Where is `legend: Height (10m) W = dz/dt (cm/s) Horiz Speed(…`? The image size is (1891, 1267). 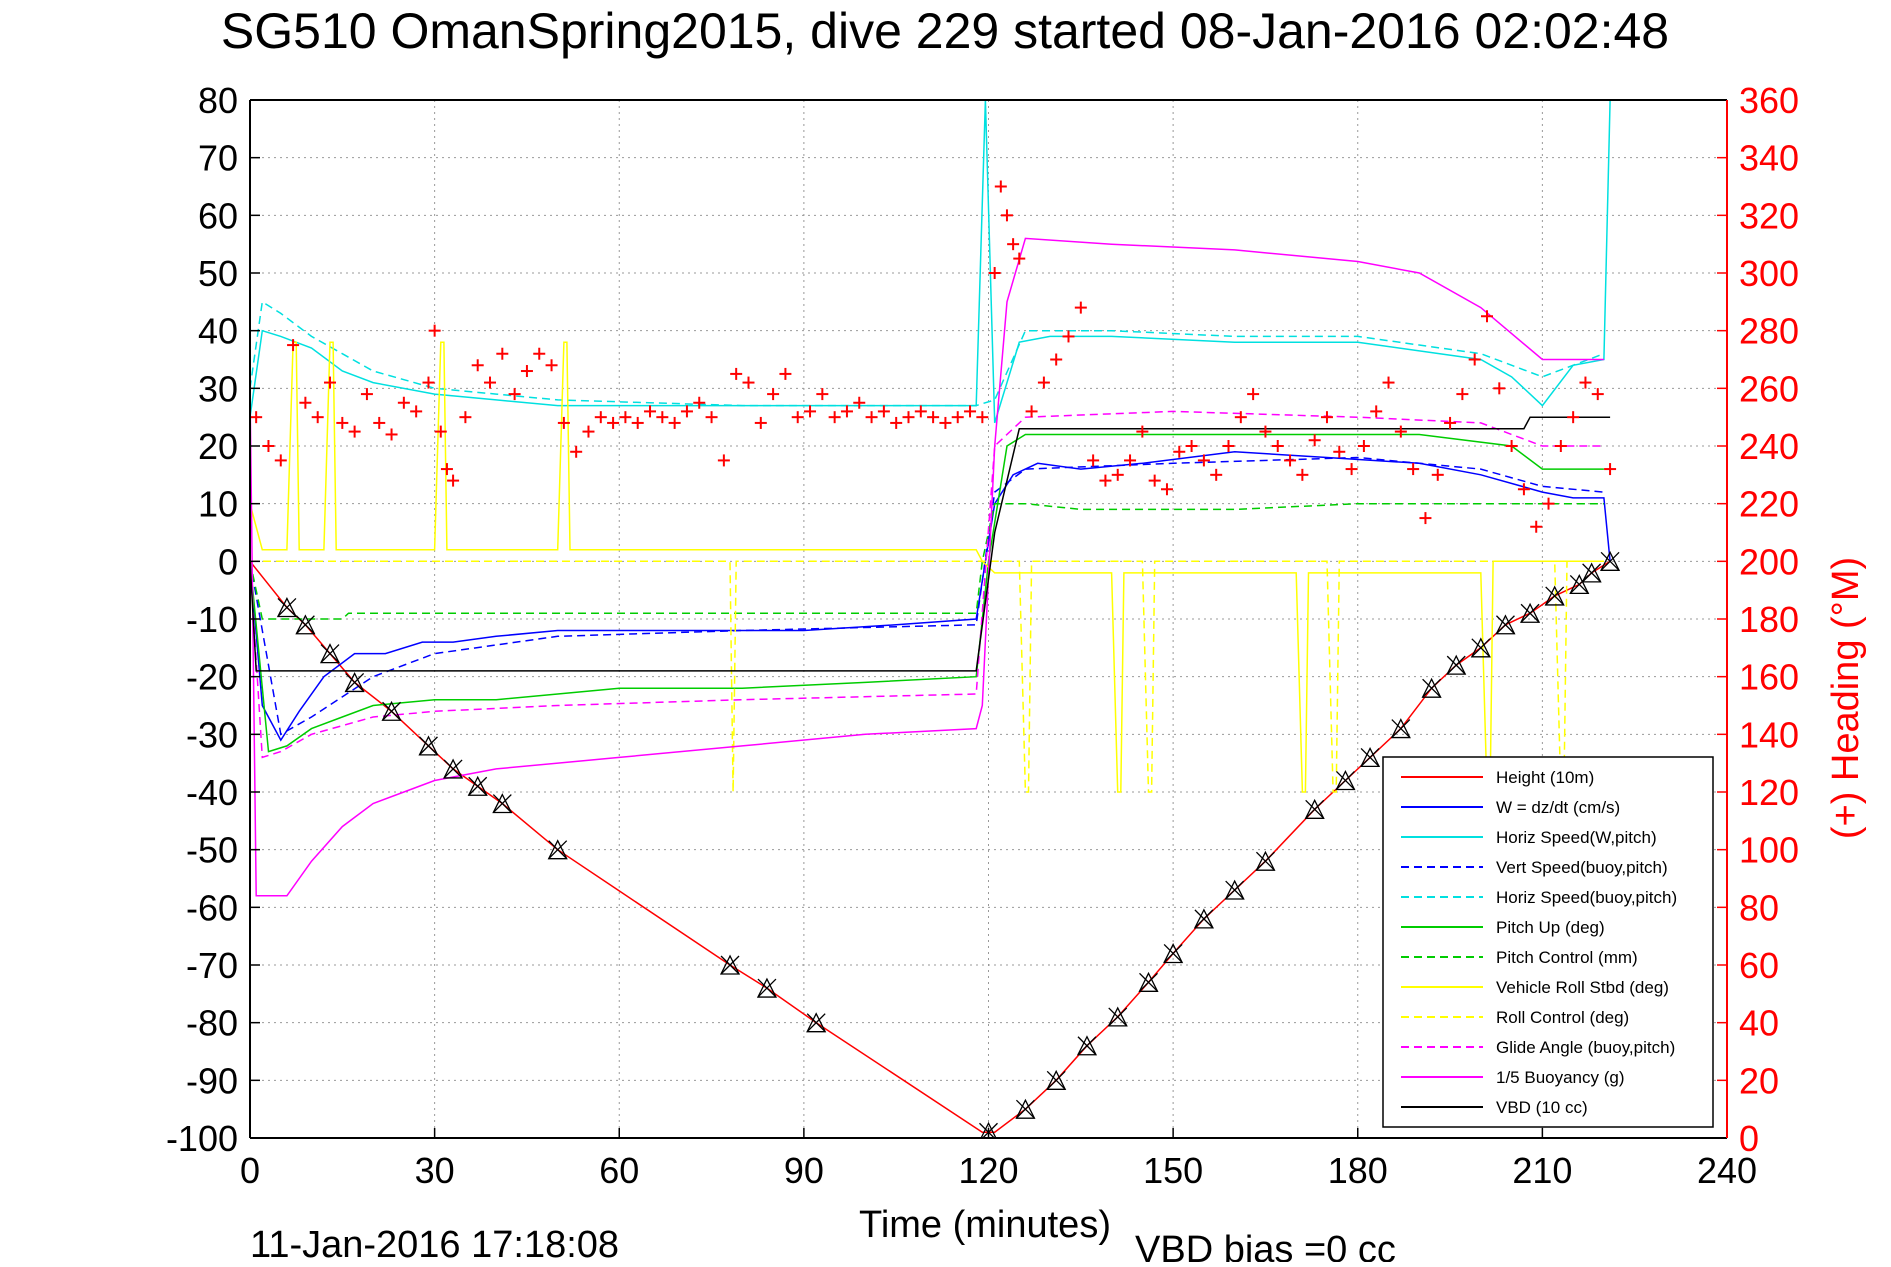 legend: Height (10m) W = dz/dt (cm/s) Horiz Speed(… is located at coordinates (1548, 942).